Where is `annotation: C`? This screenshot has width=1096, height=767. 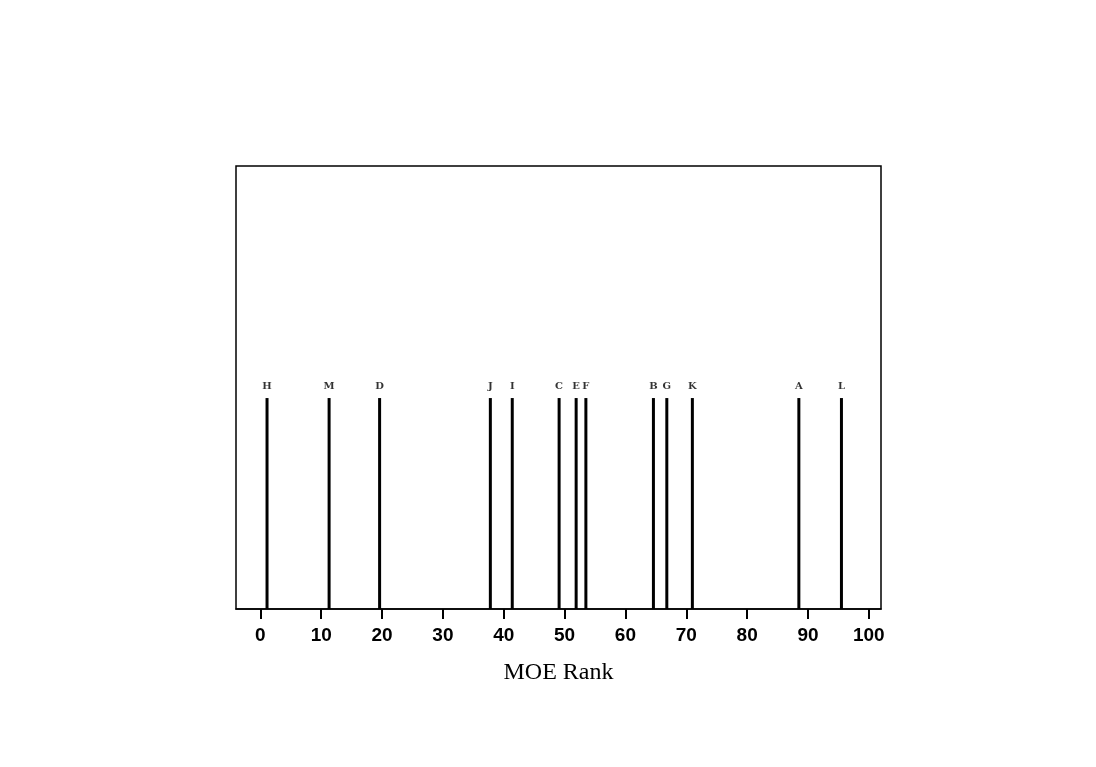 annotation: C is located at coordinates (559, 385).